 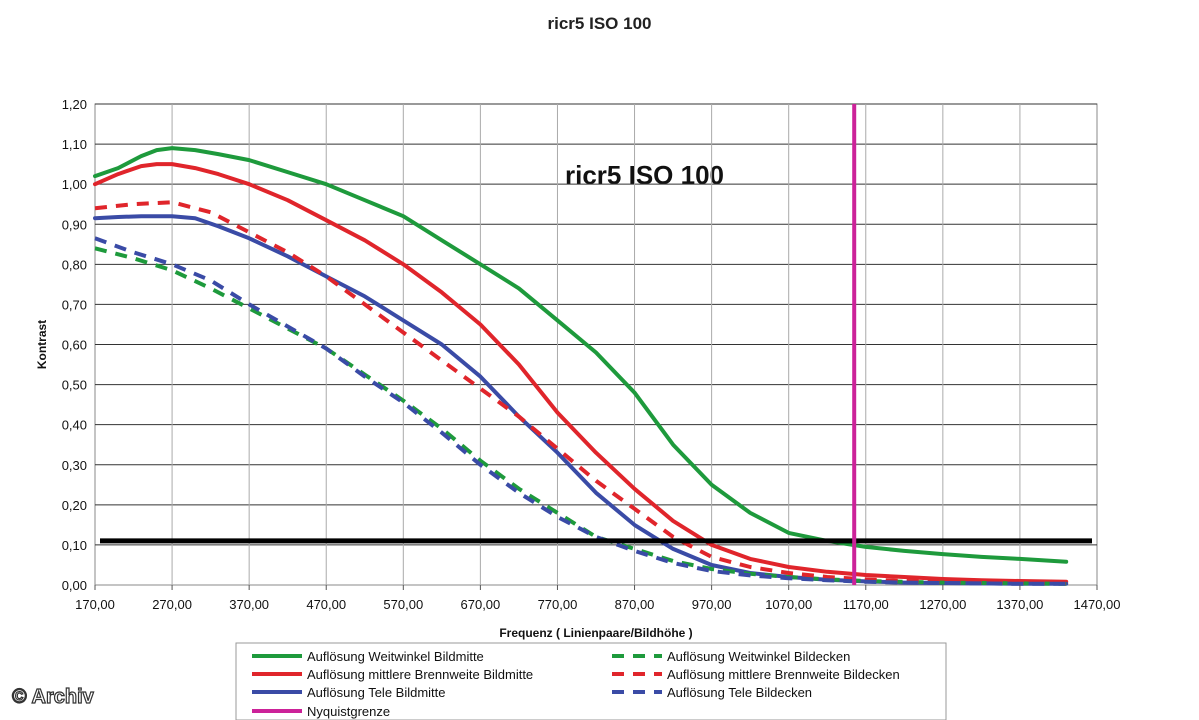 What do you see at coordinates (403, 604) in the screenshot?
I see `x-tick-label: 570,00` at bounding box center [403, 604].